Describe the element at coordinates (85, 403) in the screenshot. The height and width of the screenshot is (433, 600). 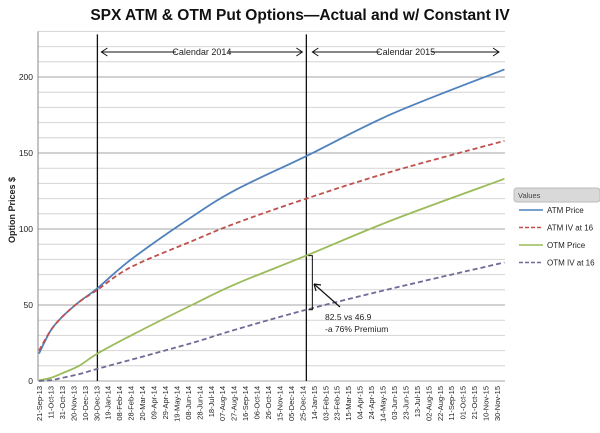
I see `x-tick-label: 10-Dec-13` at that location.